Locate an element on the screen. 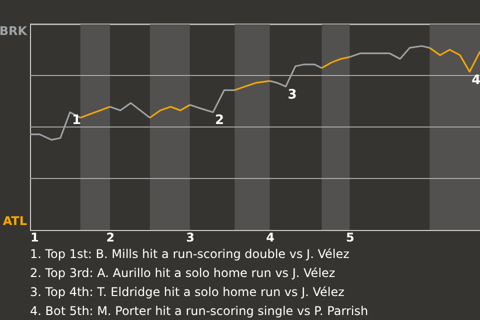 This screenshot has width=480, height=320. annotation: 1 is located at coordinates (77, 120).